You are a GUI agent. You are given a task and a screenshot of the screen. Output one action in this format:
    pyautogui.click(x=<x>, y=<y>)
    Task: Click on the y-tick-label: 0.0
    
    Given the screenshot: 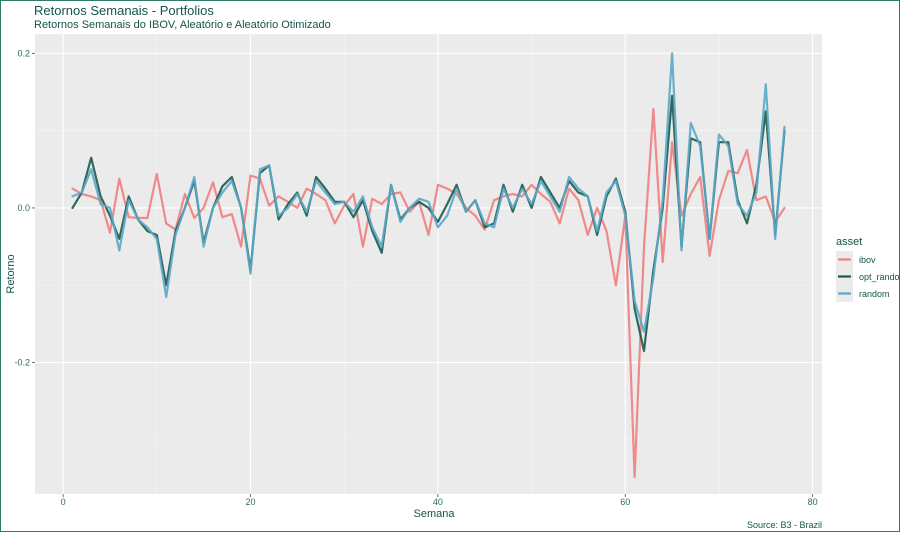 What is the action you would take?
    pyautogui.click(x=23, y=208)
    